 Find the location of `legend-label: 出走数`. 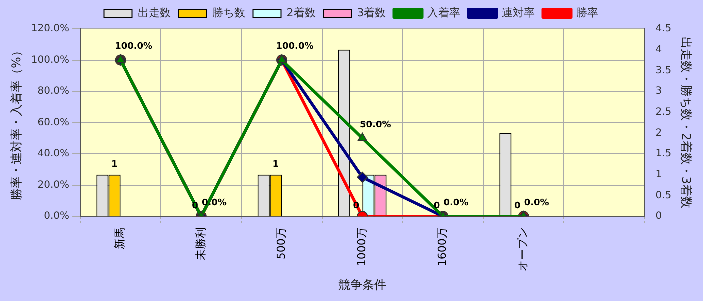

legend-label: 出走数 is located at coordinates (154, 13).